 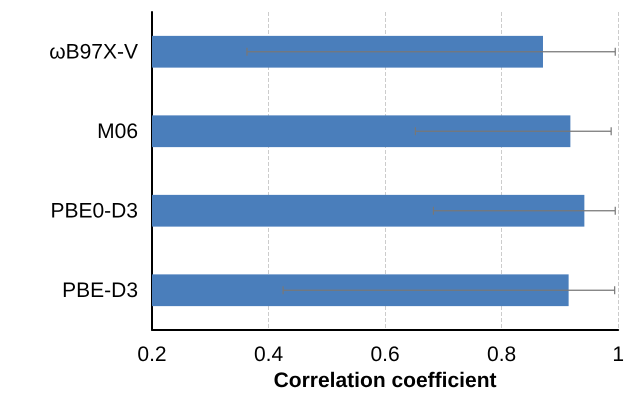 What do you see at coordinates (501, 354) in the screenshot?
I see `x-tick-label: 0.8` at bounding box center [501, 354].